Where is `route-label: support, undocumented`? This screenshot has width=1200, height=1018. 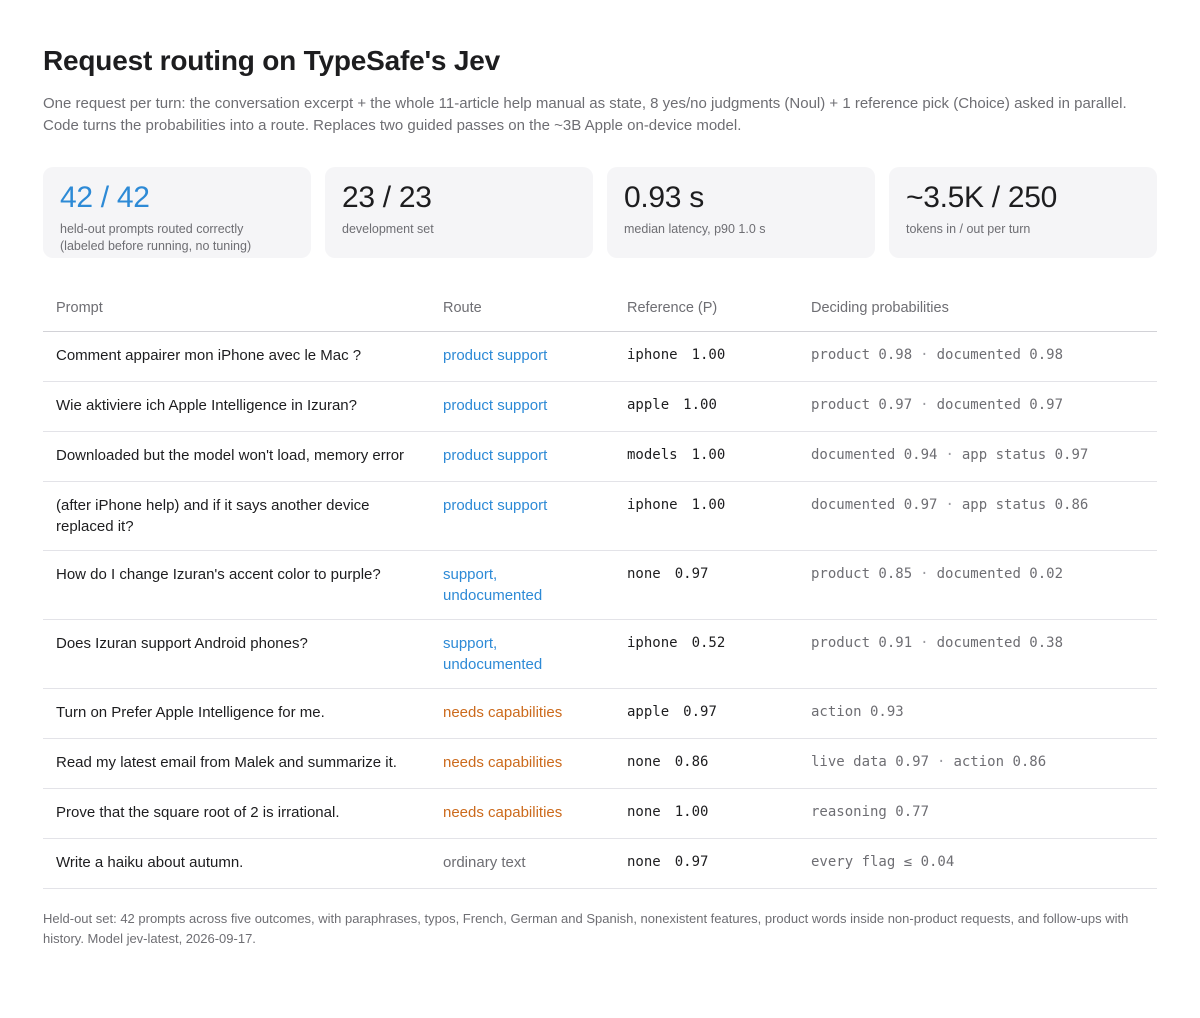
route-label: support, undocumented is located at coordinates (493, 585).